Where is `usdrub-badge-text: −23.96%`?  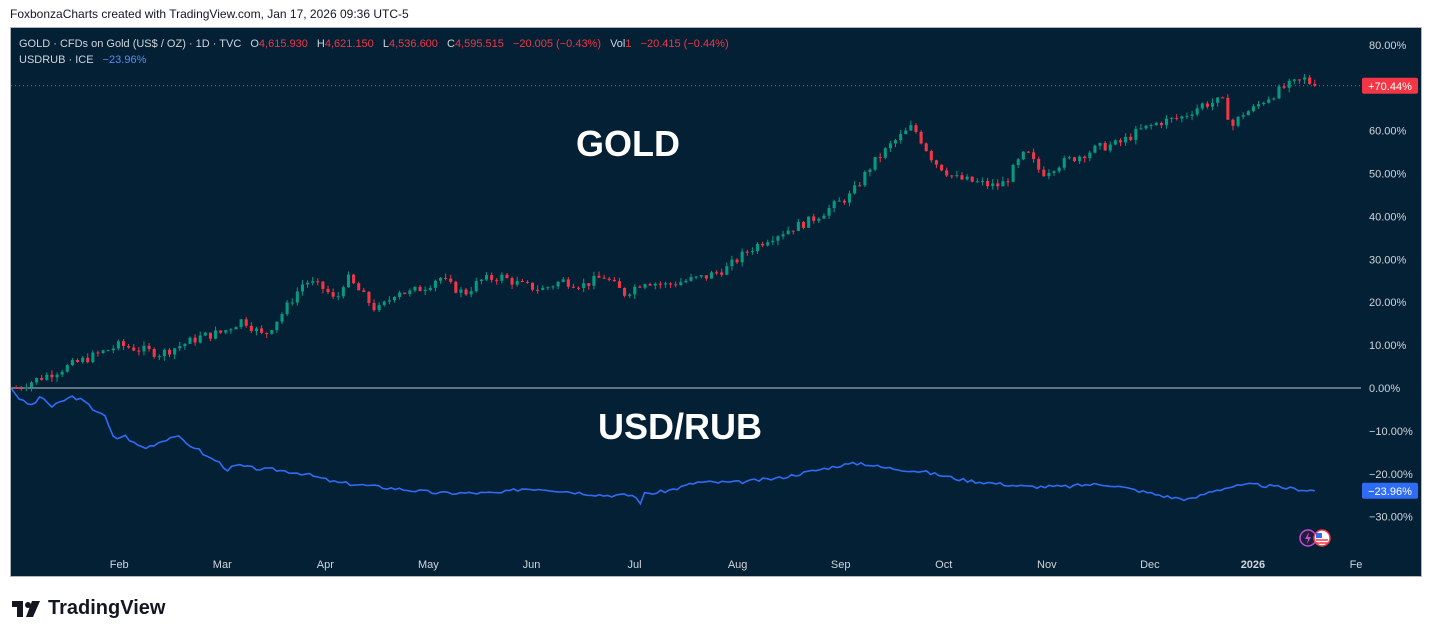
usdrub-badge-text: −23.96% is located at coordinates (1390, 492).